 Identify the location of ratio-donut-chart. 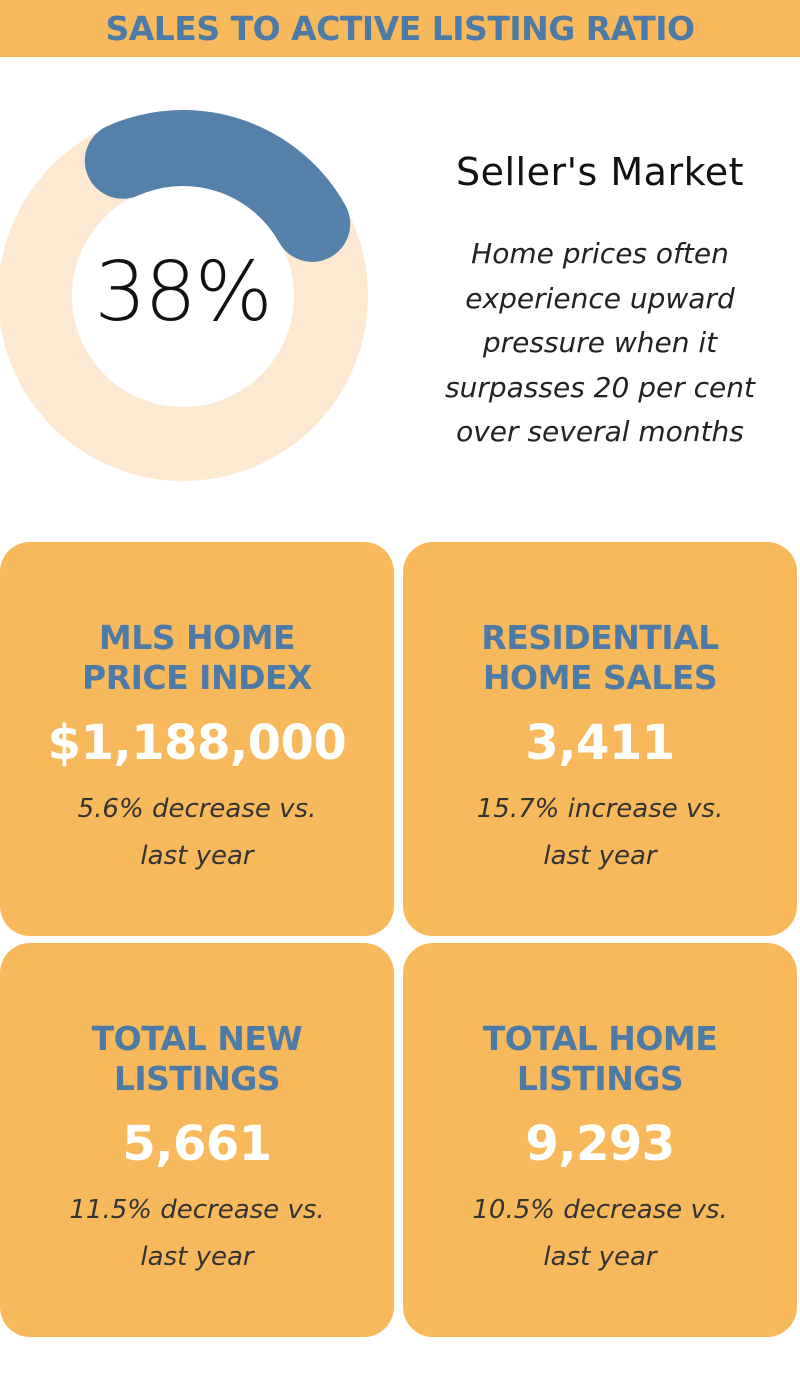
(184, 295).